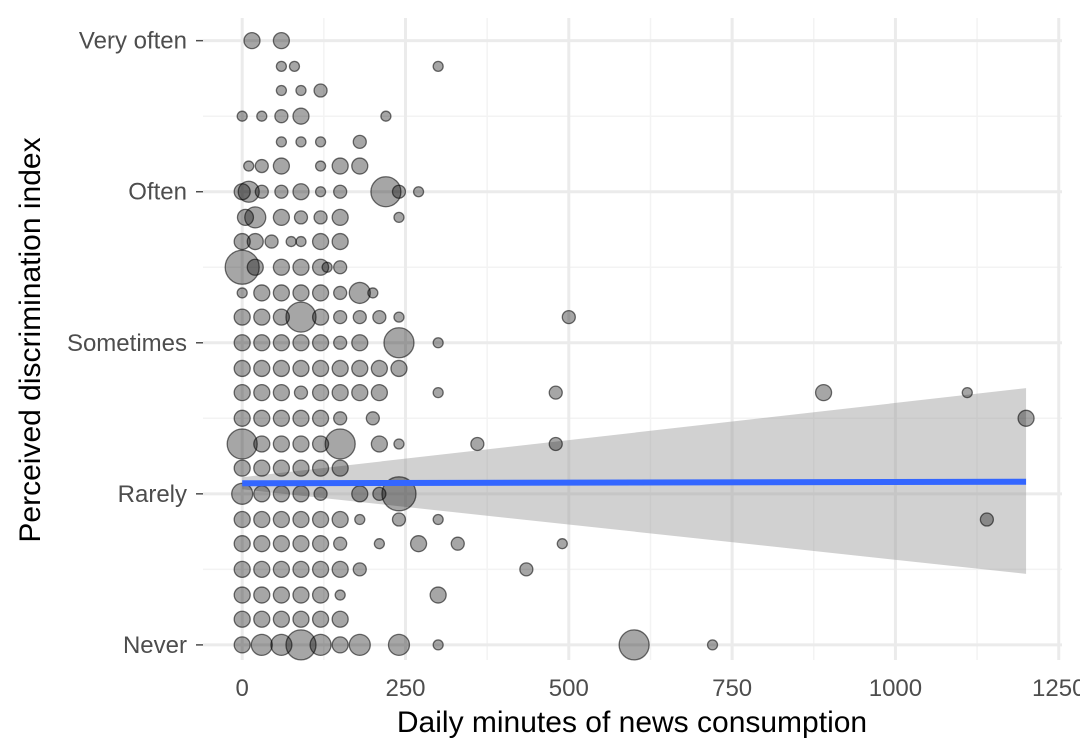 This screenshot has width=1080, height=756. What do you see at coordinates (133, 41) in the screenshot?
I see `y-tick-label: Very often` at bounding box center [133, 41].